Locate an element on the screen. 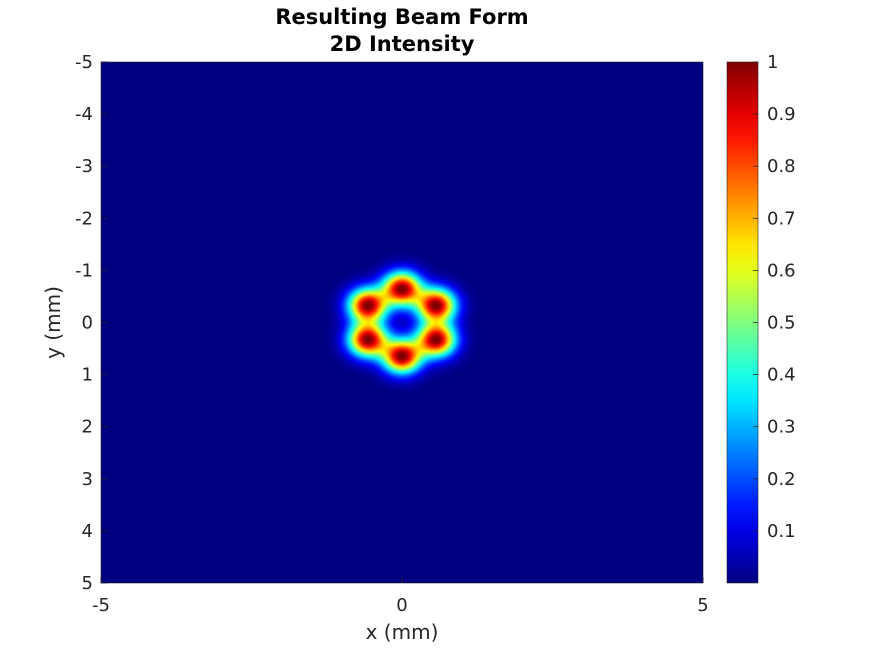 The image size is (875, 656). colorbar is located at coordinates (742, 322).